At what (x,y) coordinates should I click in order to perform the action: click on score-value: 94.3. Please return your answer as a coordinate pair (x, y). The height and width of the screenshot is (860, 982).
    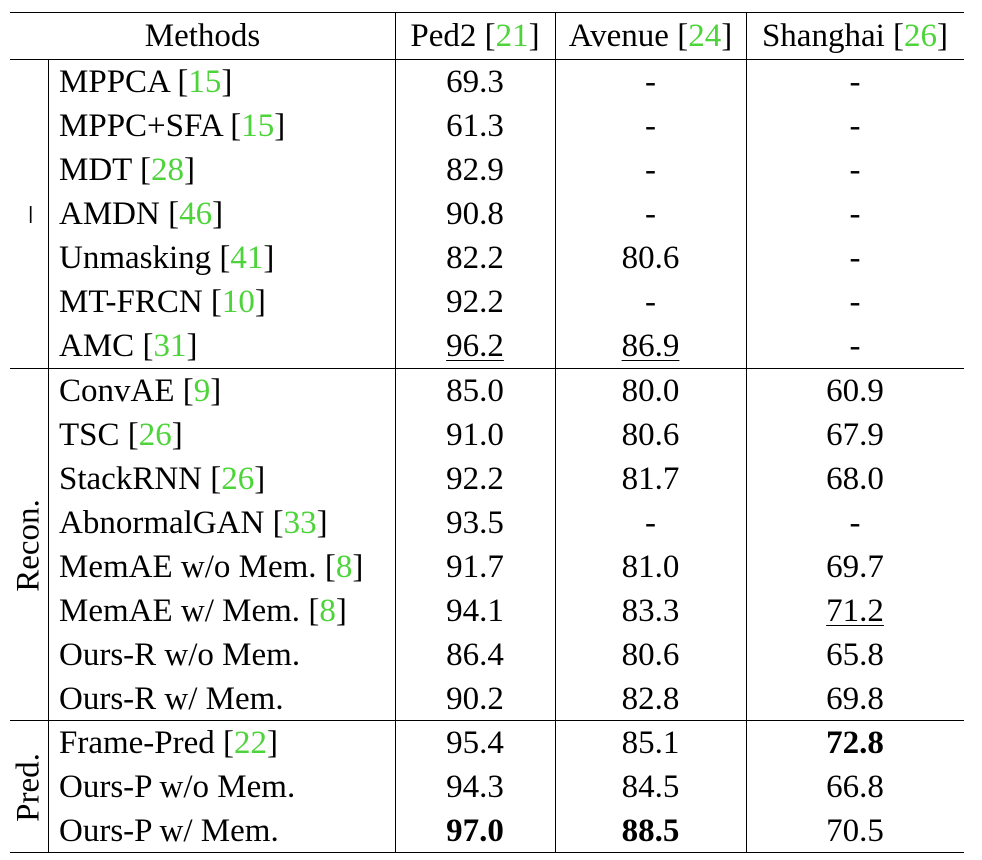
    Looking at the image, I should click on (475, 787).